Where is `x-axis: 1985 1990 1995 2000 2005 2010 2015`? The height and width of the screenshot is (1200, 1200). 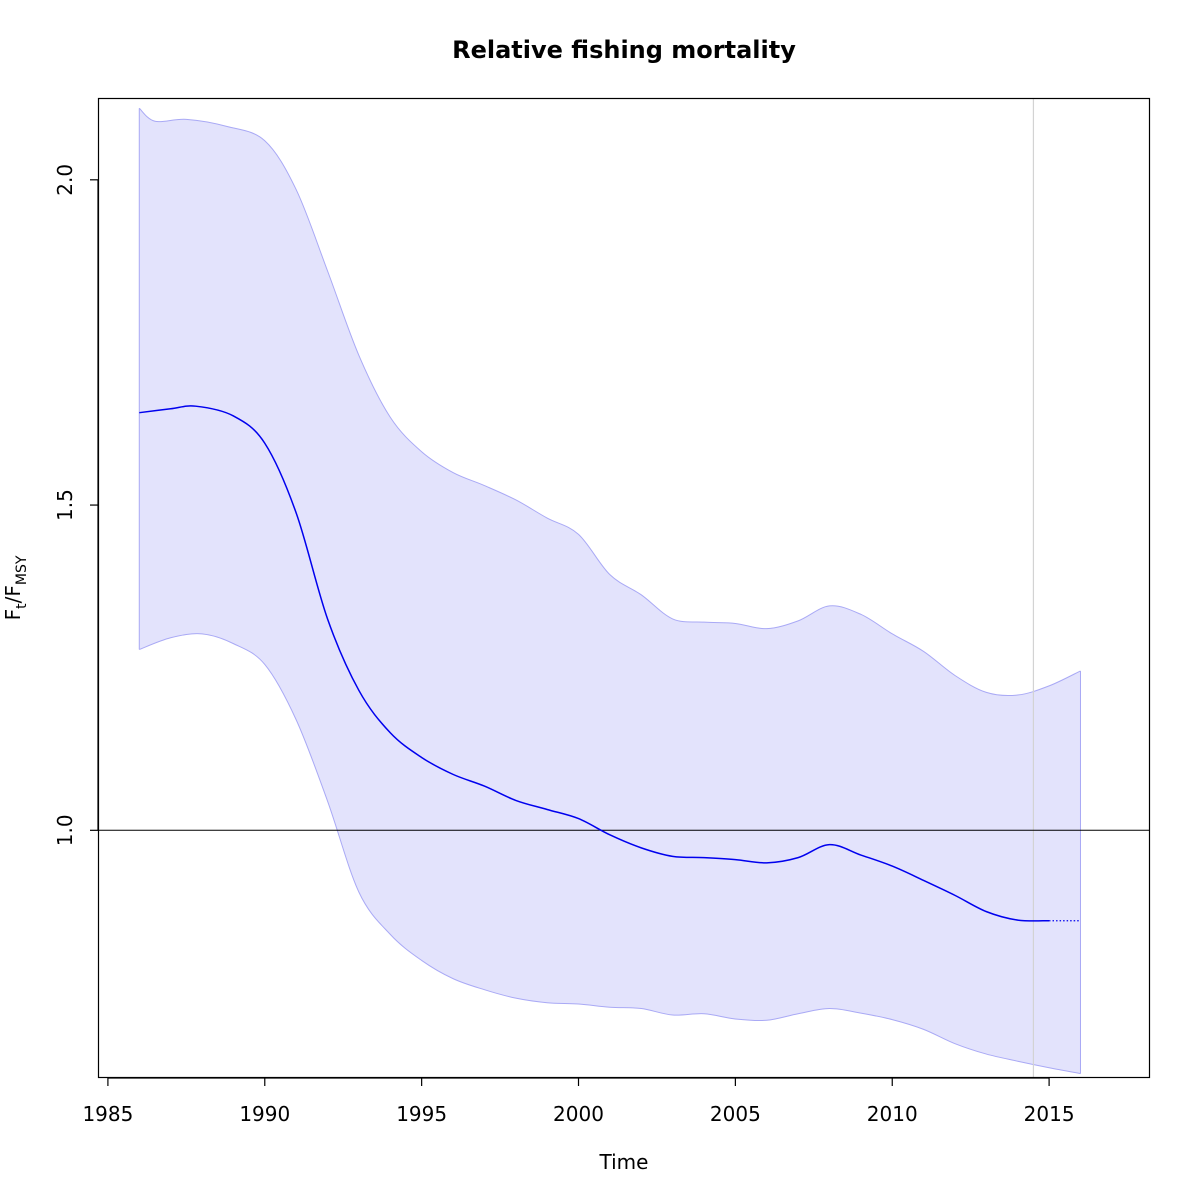
x-axis: 1985 1990 1995 2000 2005 2010 2015 is located at coordinates (578, 1101).